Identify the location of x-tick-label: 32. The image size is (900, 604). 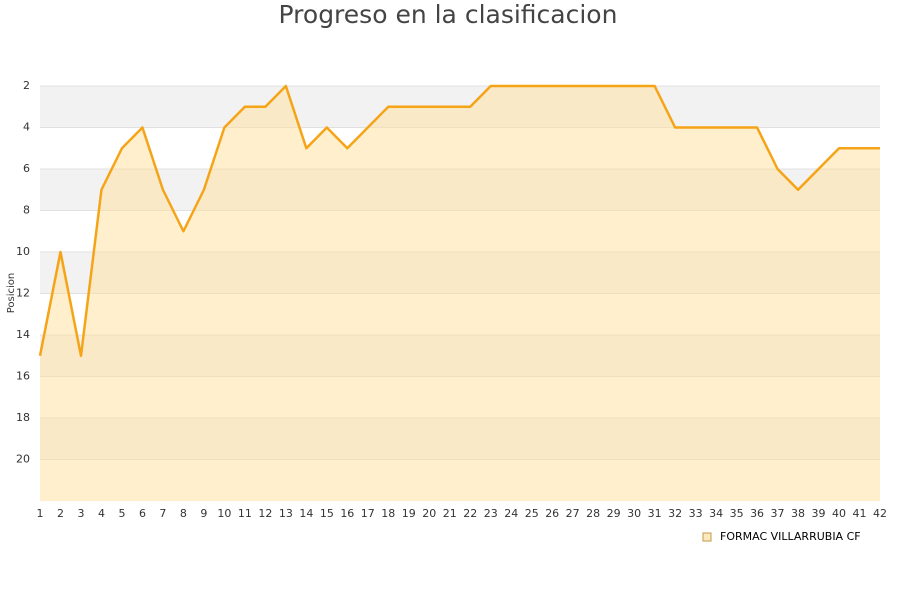
(675, 513).